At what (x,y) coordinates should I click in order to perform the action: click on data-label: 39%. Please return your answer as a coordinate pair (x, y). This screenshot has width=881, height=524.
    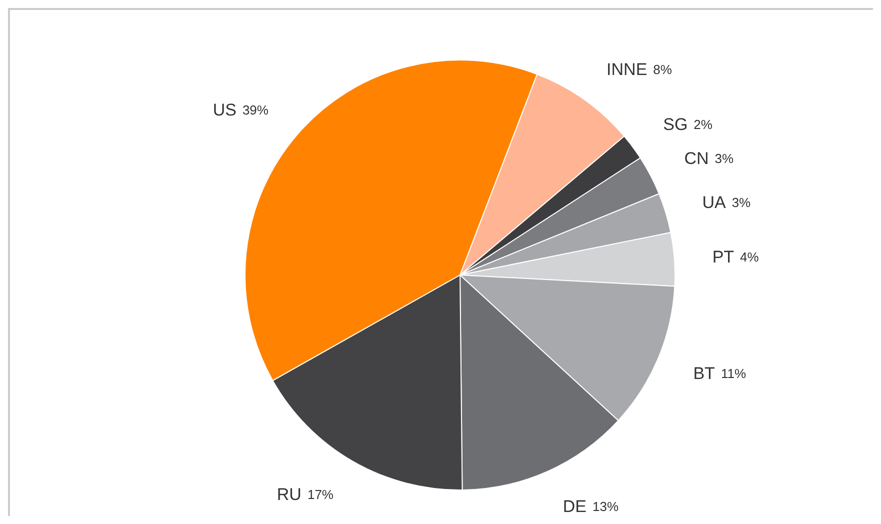
    Looking at the image, I should click on (255, 110).